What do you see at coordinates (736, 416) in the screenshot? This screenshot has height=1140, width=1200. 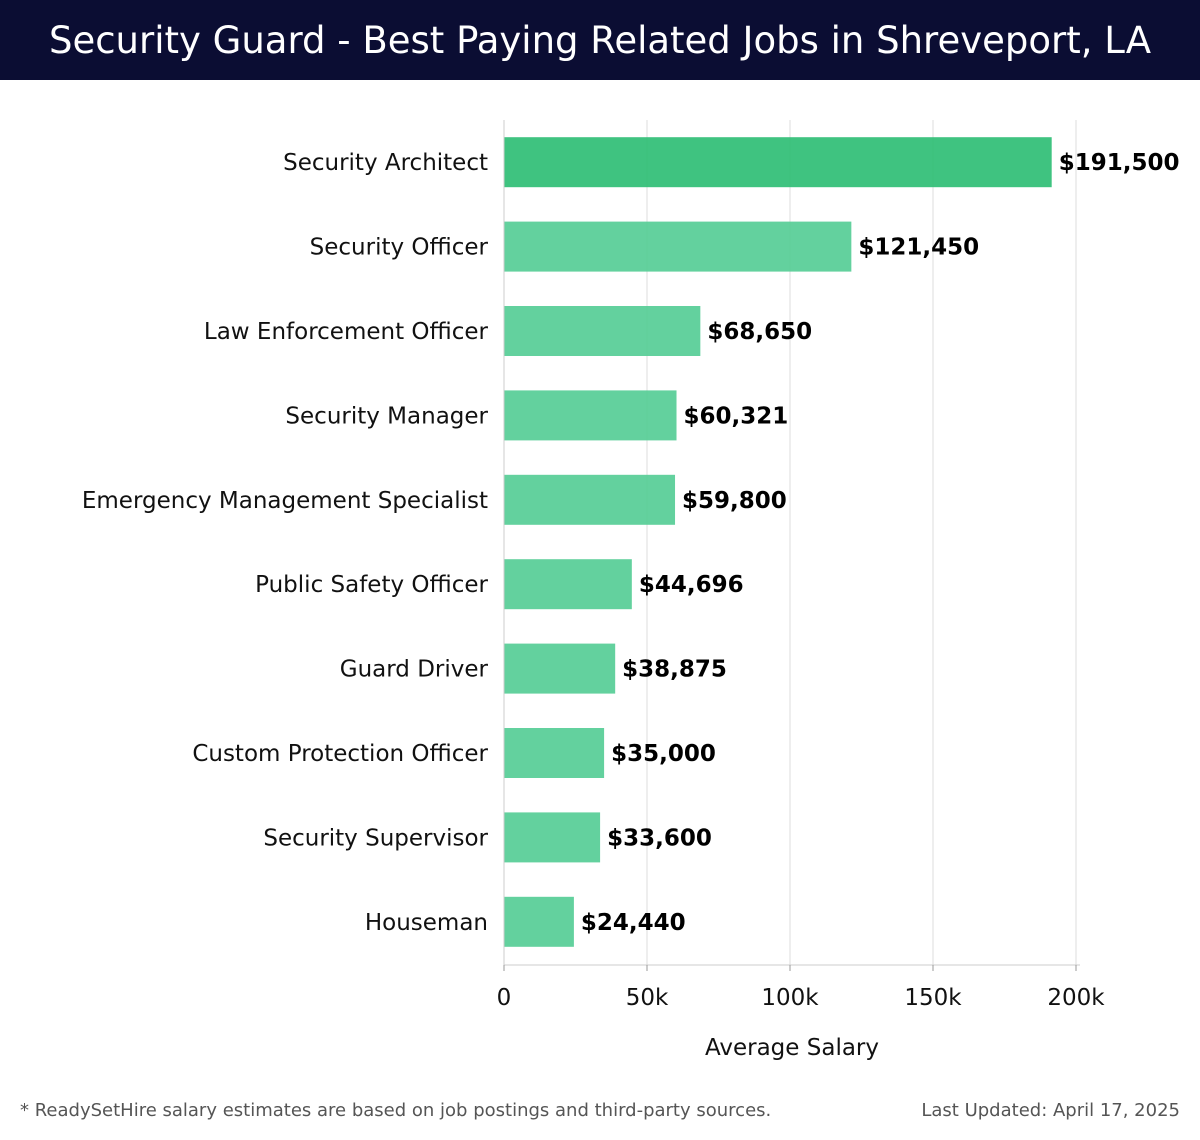 I see `value-label: $60,321` at bounding box center [736, 416].